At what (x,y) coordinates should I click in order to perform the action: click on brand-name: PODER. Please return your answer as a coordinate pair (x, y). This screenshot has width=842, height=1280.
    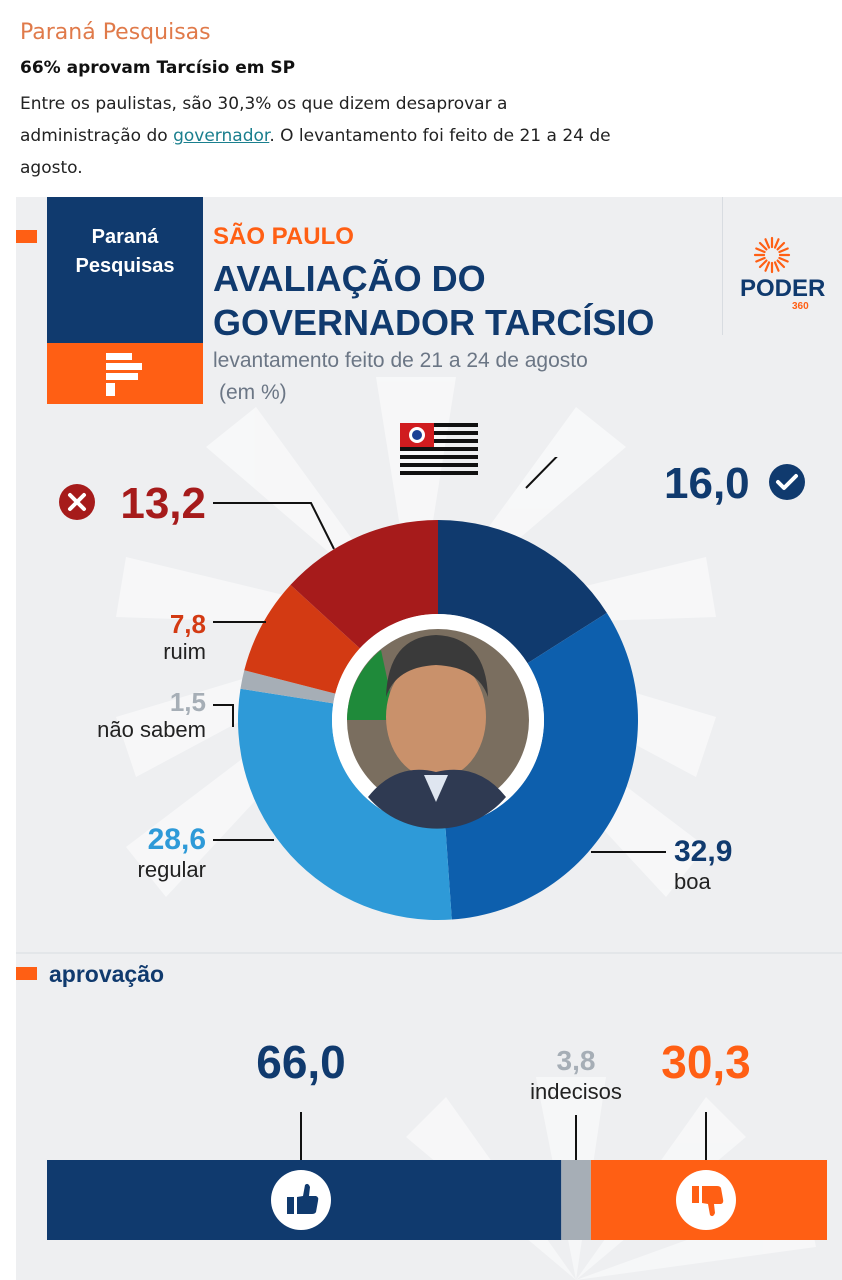
    Looking at the image, I should click on (783, 288).